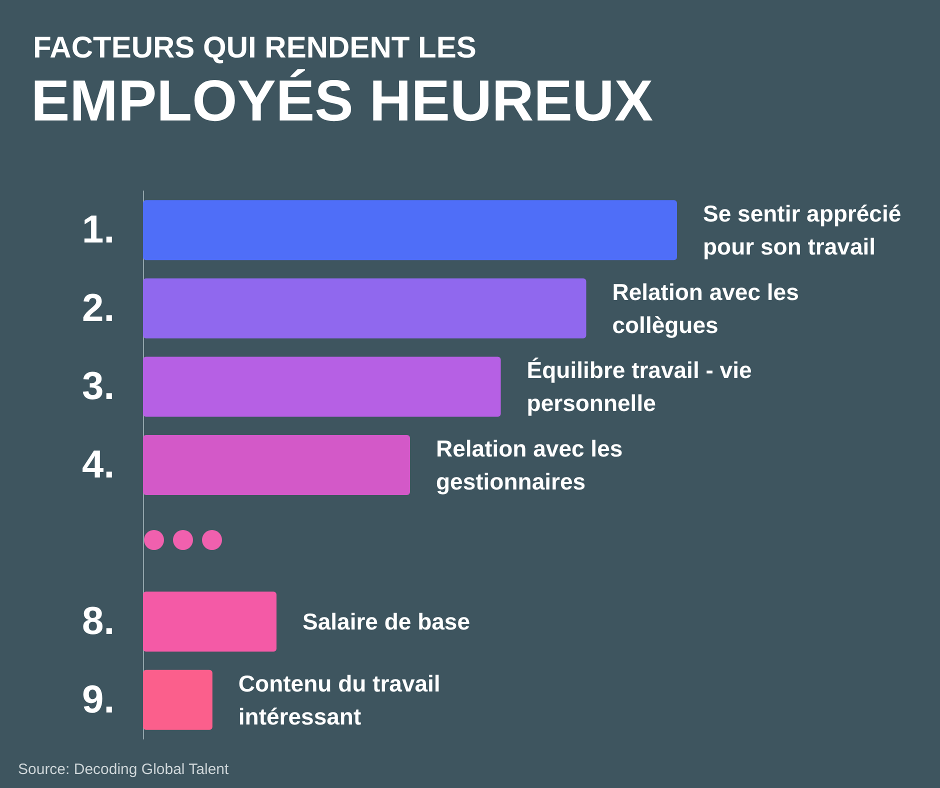  I want to click on chart-title: EMPLOYÉS HEUREUX, so click(342, 101).